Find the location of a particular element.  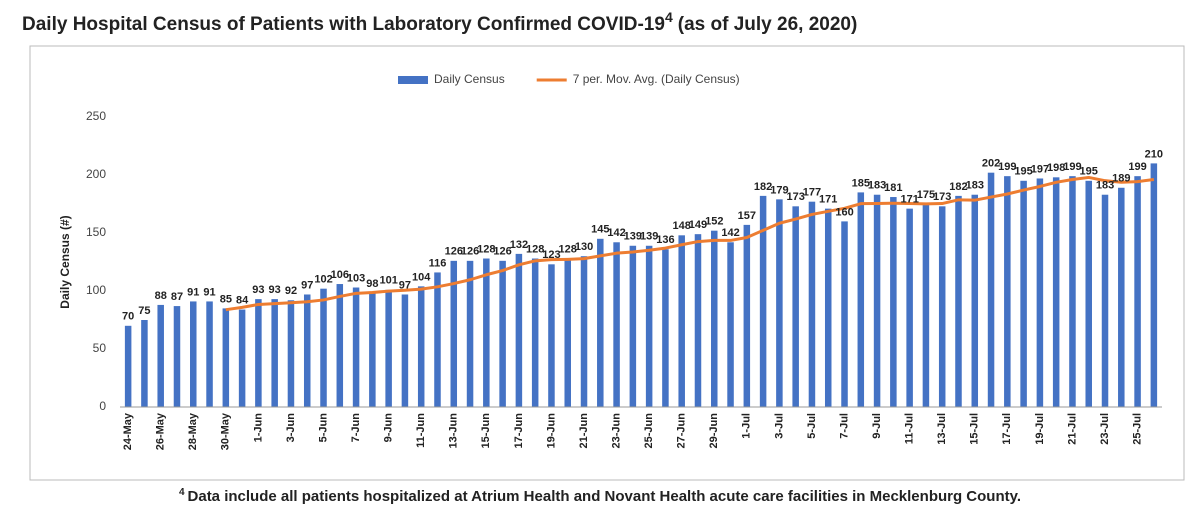

y-tick-label: 0 is located at coordinates (102, 406).